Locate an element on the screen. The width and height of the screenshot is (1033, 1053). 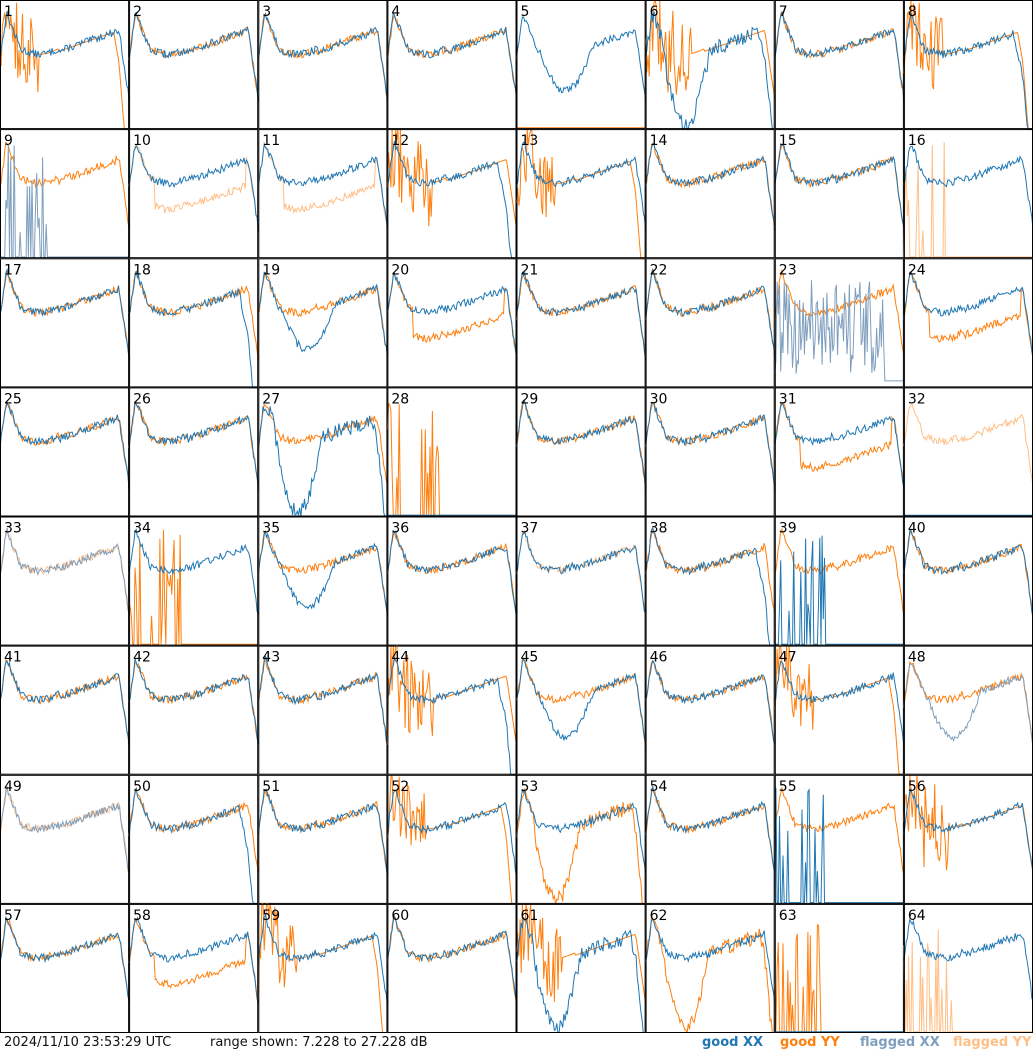
panel-7: 7 is located at coordinates (839, 65).